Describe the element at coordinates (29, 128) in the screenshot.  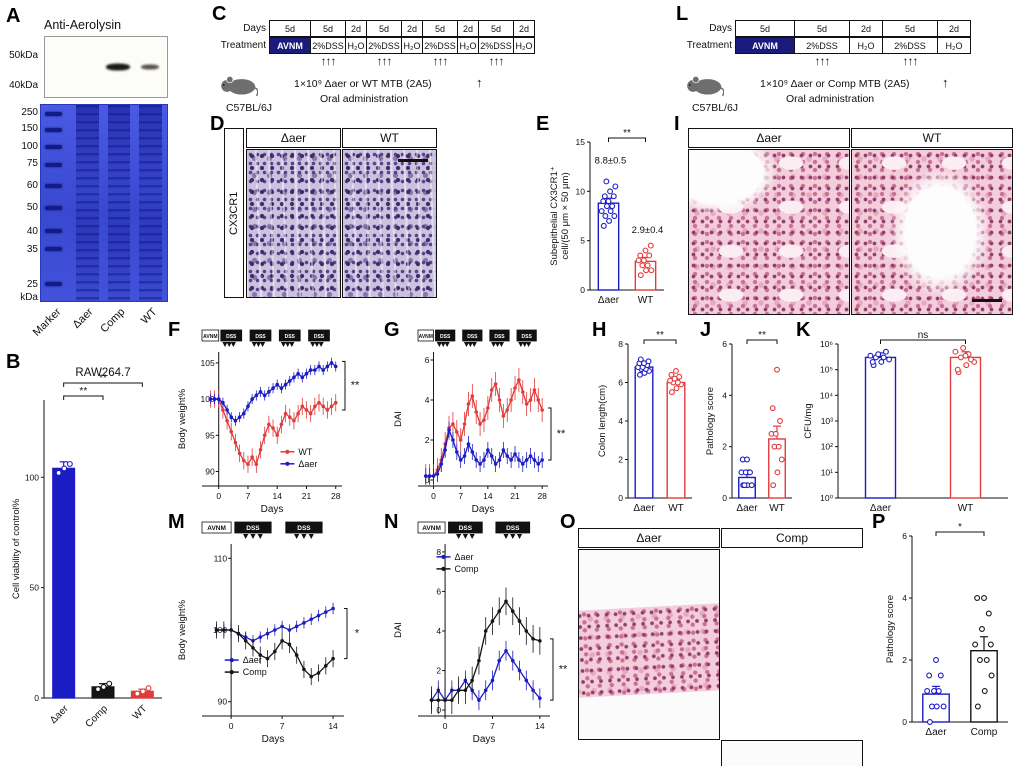
I see `mw-marker-label: 150` at that location.